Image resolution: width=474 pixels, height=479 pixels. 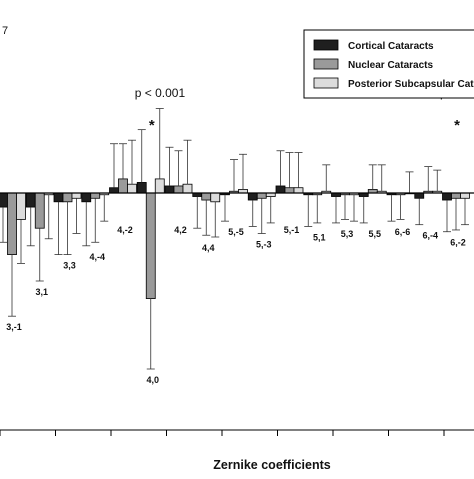 What do you see at coordinates (159, 186) in the screenshot?
I see `bar-3-4,0` at bounding box center [159, 186].